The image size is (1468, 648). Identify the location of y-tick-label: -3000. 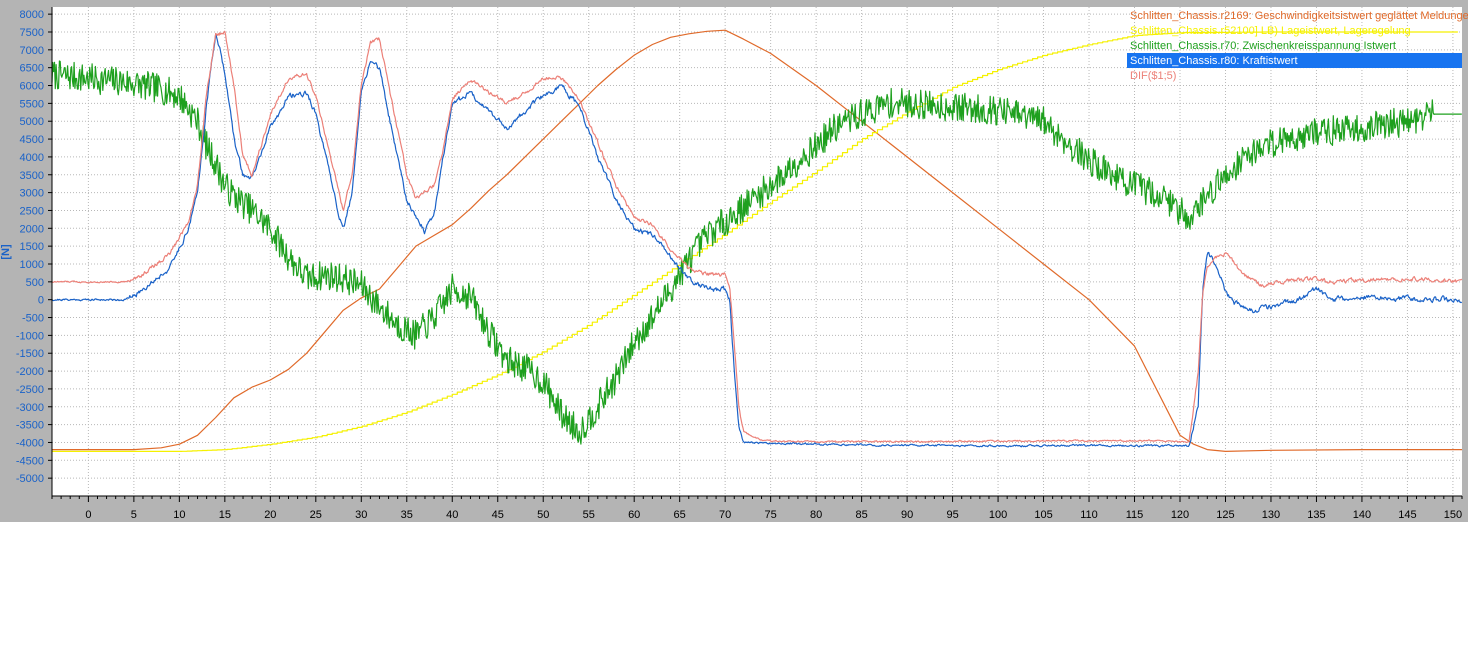
(30, 408).